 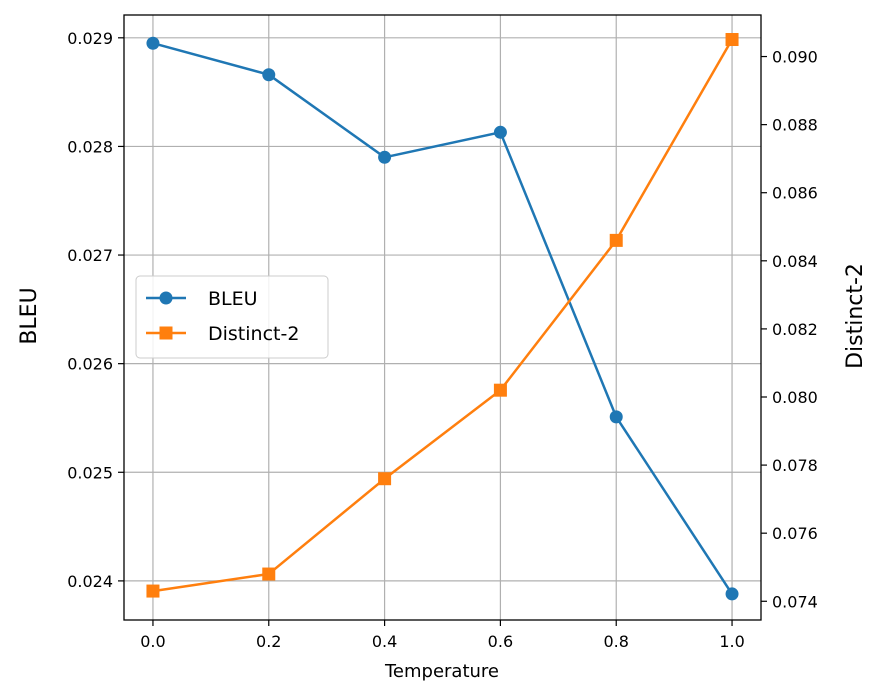 I want to click on legend-box, so click(x=232, y=317).